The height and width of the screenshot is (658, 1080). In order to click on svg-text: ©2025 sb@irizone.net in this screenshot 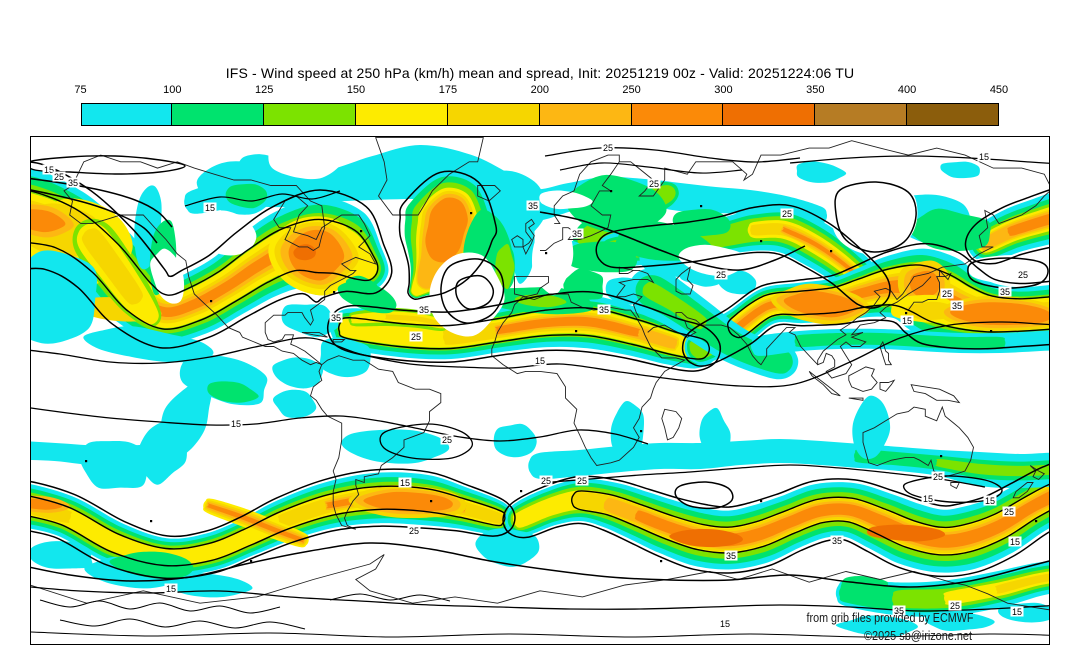, I will do `click(918, 636)`.